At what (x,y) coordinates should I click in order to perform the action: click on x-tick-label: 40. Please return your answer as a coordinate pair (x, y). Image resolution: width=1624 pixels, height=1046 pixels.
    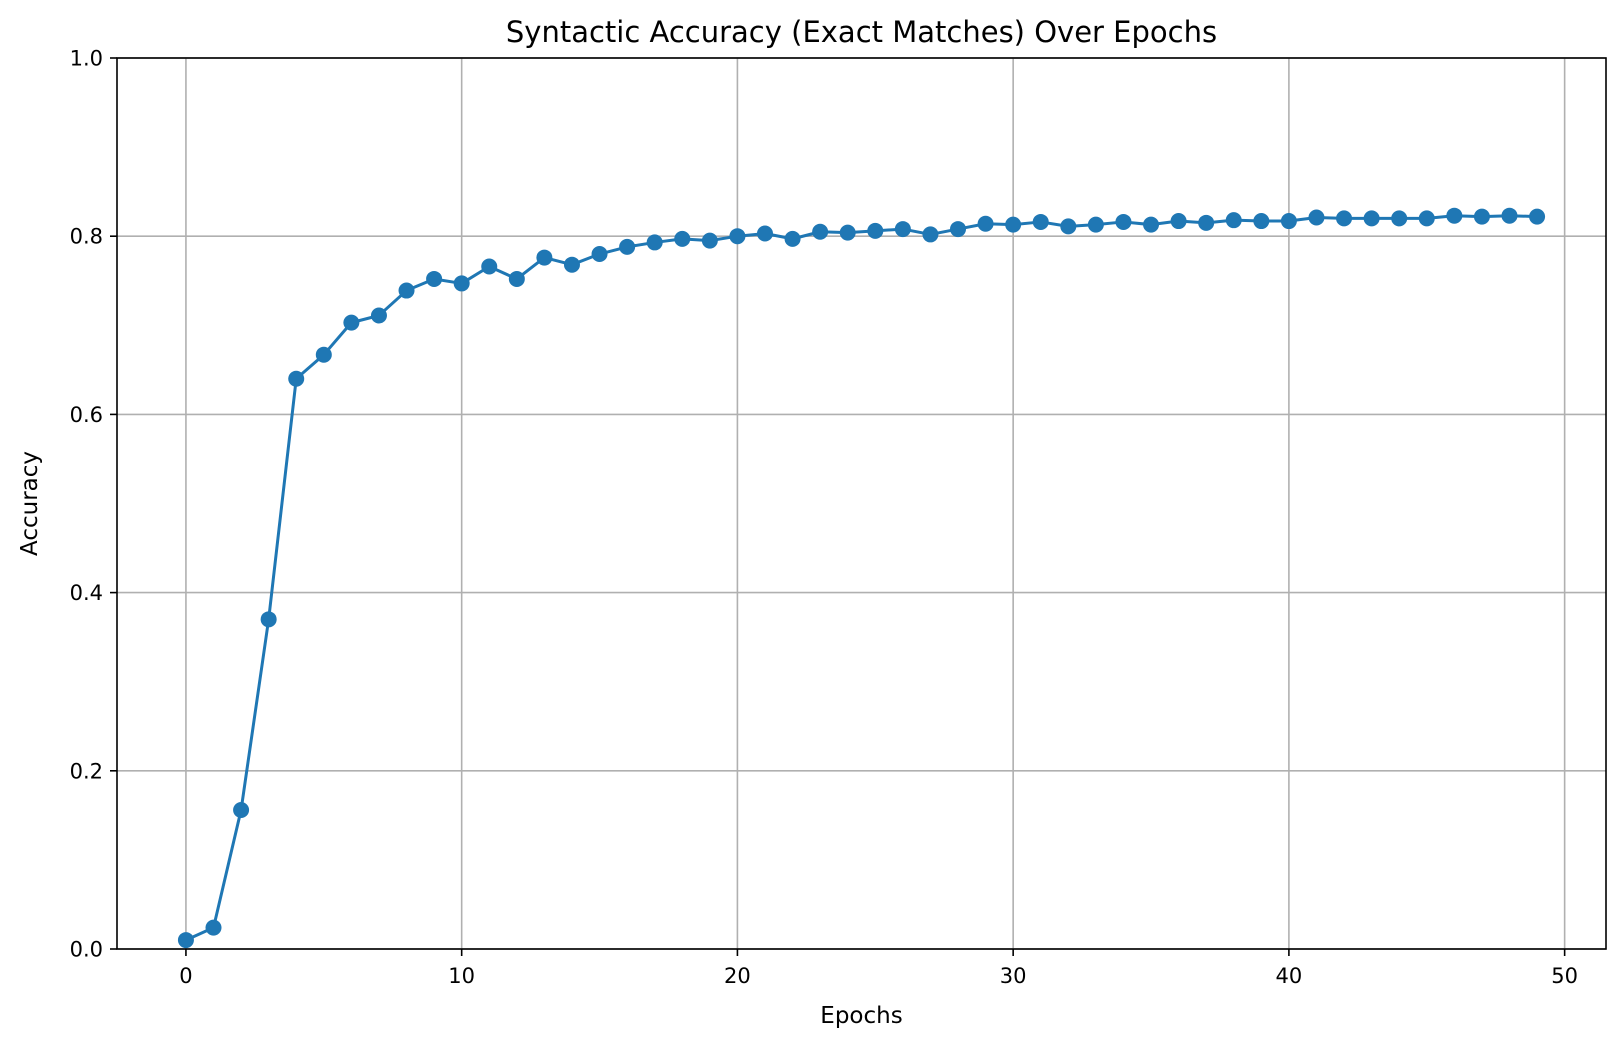
    Looking at the image, I should click on (1289, 976).